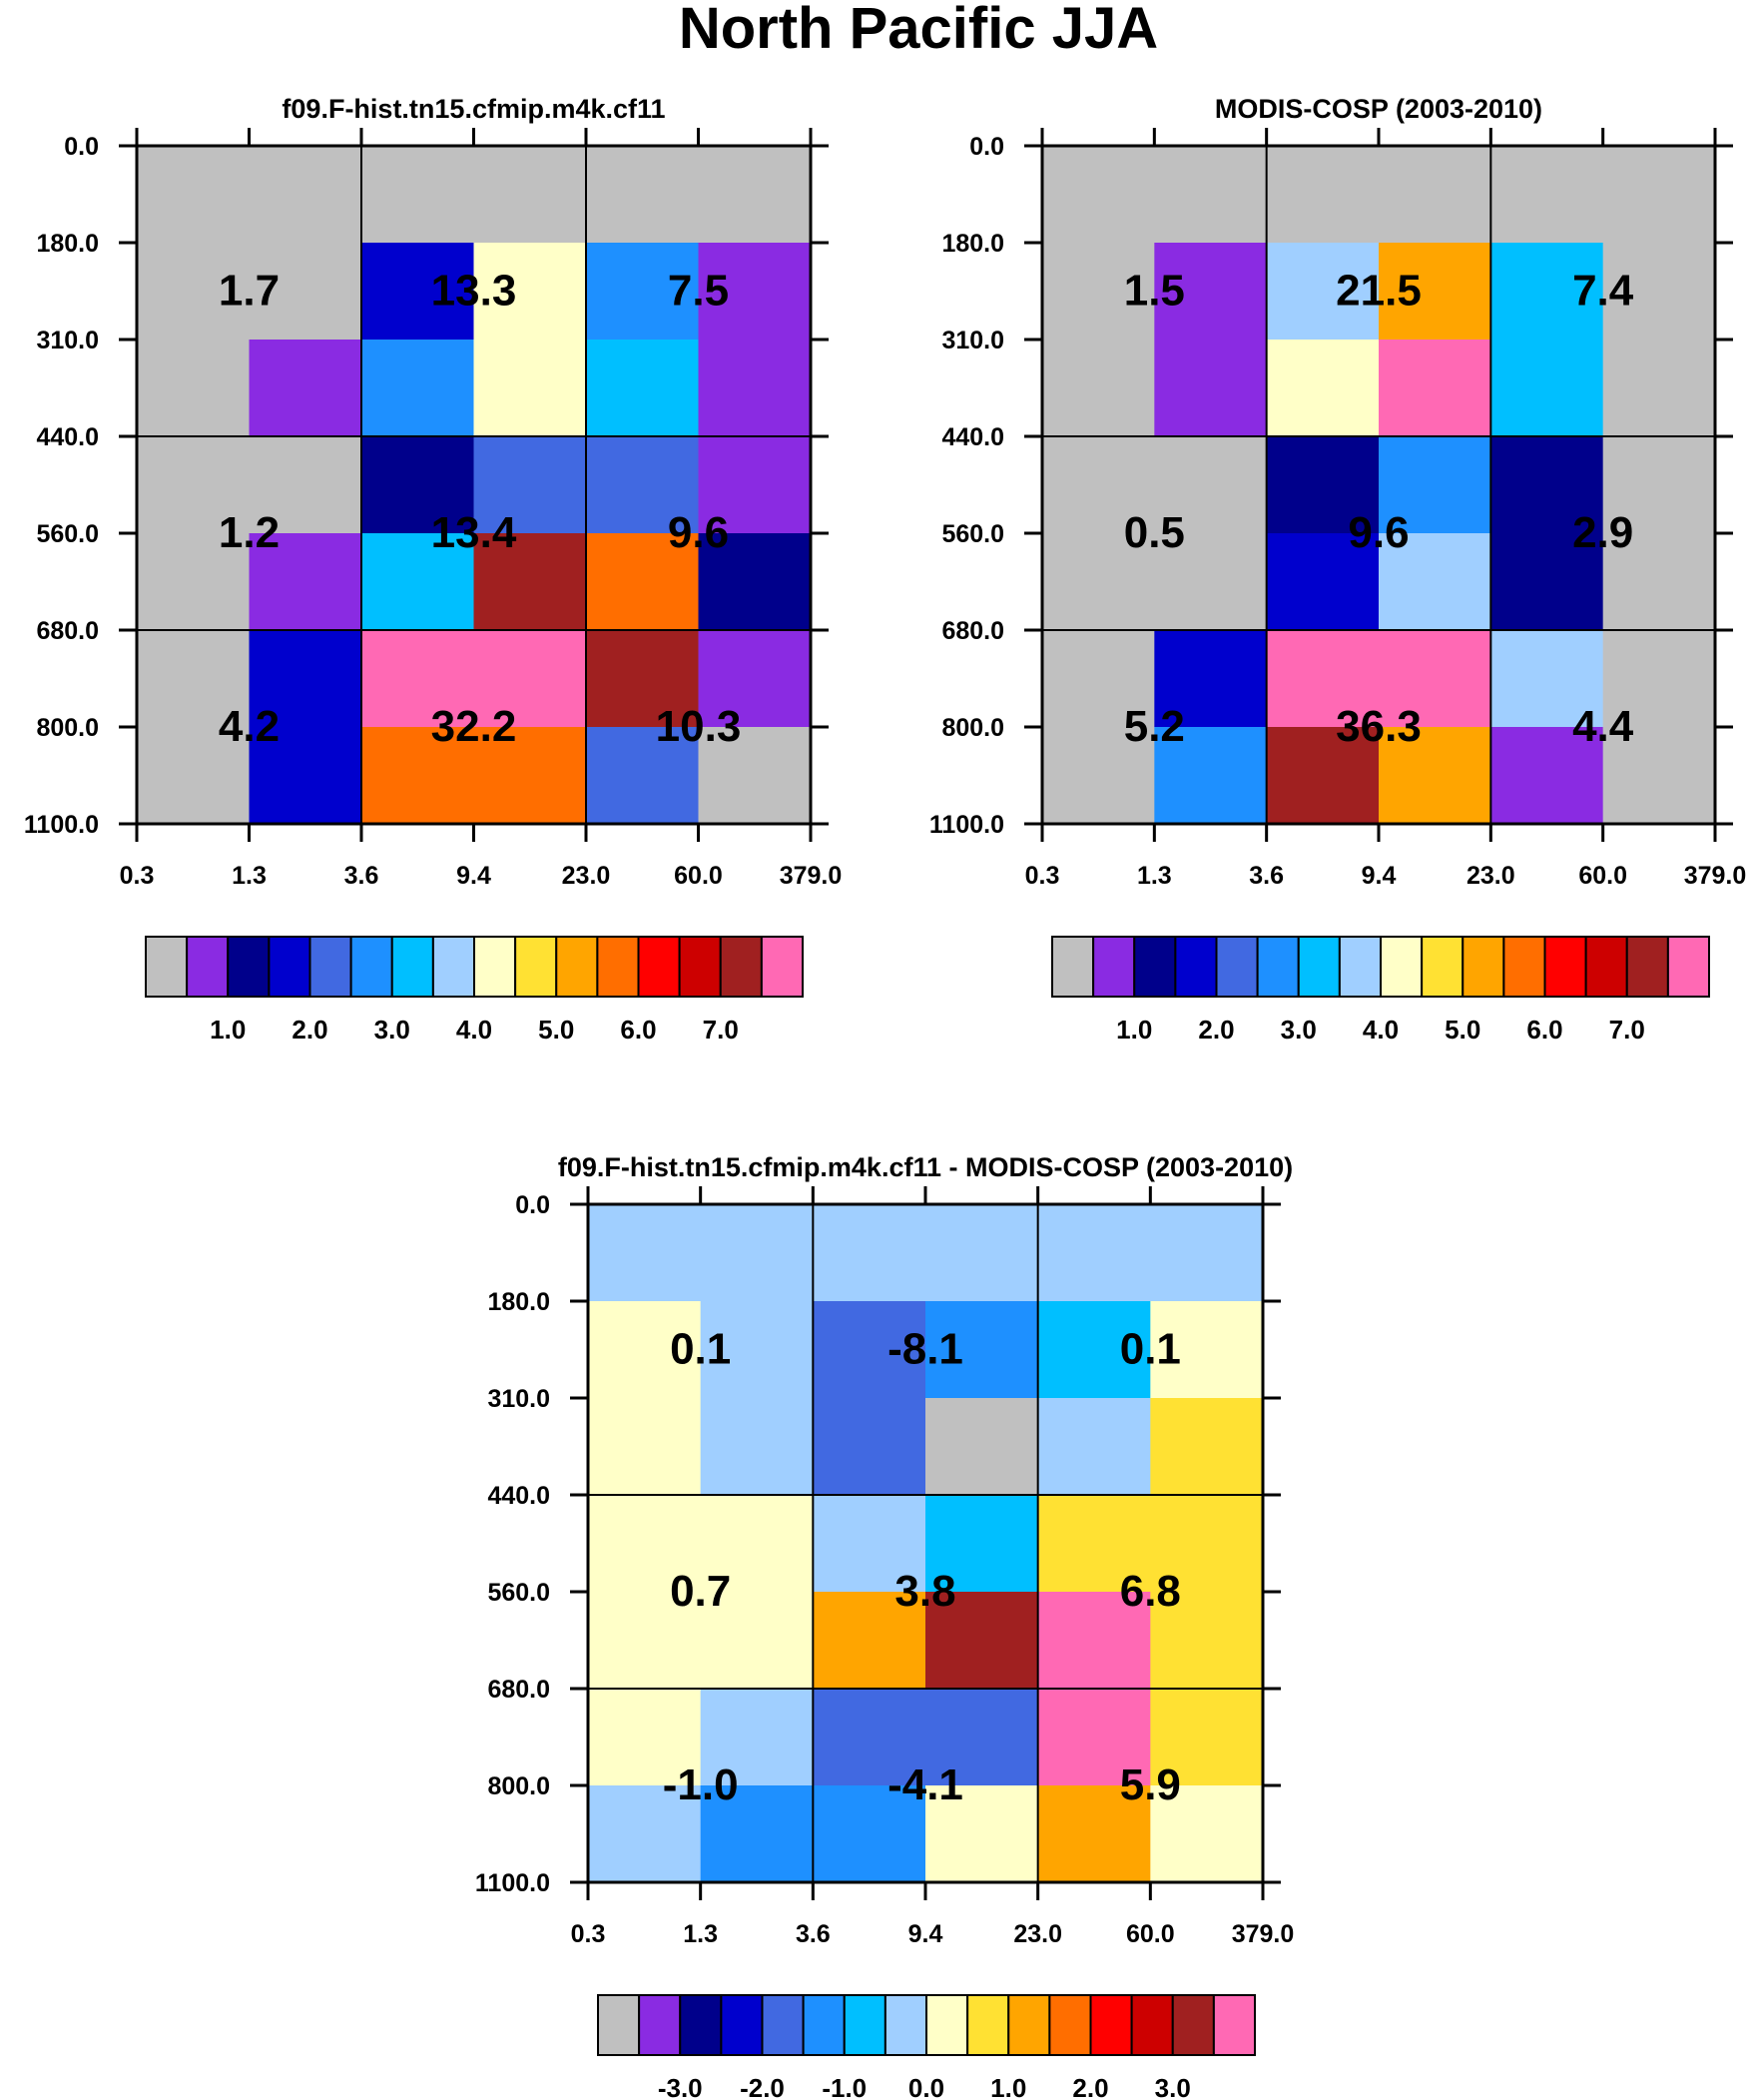 The image size is (1760, 2100). I want to click on colorbar-label: 6.0, so click(638, 1030).